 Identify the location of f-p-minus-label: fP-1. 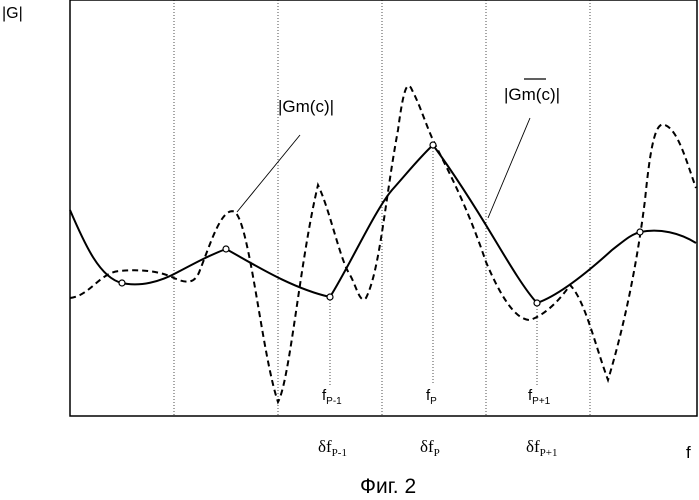
(332, 397).